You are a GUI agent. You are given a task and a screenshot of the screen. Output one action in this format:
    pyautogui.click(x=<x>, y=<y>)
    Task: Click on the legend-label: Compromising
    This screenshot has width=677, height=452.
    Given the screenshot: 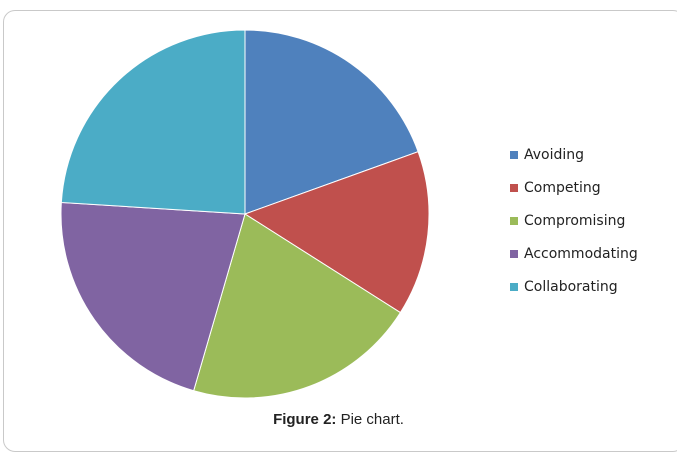 What is the action you would take?
    pyautogui.click(x=575, y=220)
    